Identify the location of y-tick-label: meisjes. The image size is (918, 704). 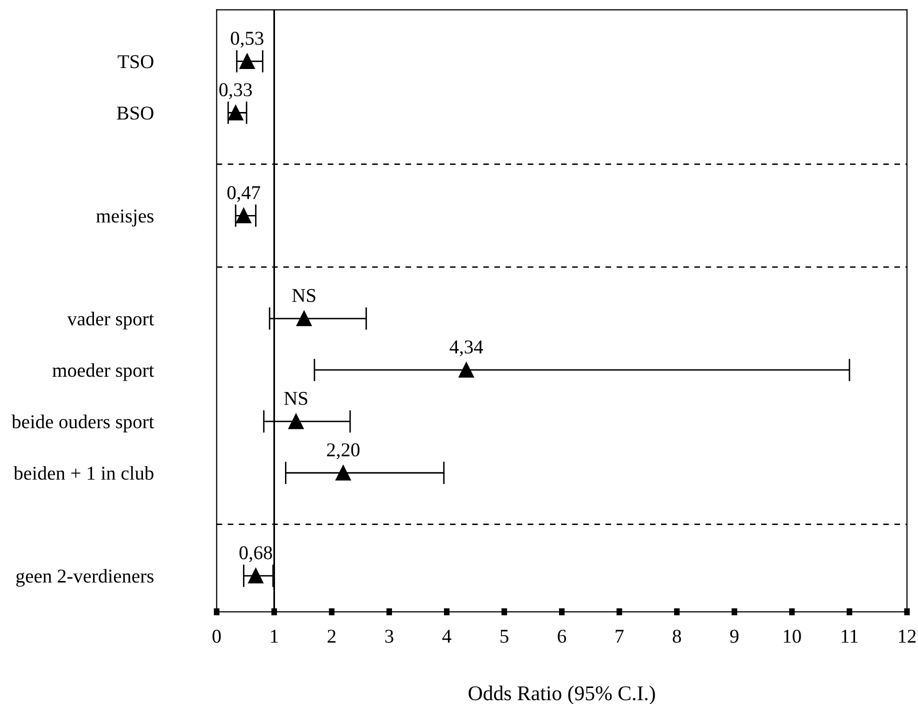
(125, 218).